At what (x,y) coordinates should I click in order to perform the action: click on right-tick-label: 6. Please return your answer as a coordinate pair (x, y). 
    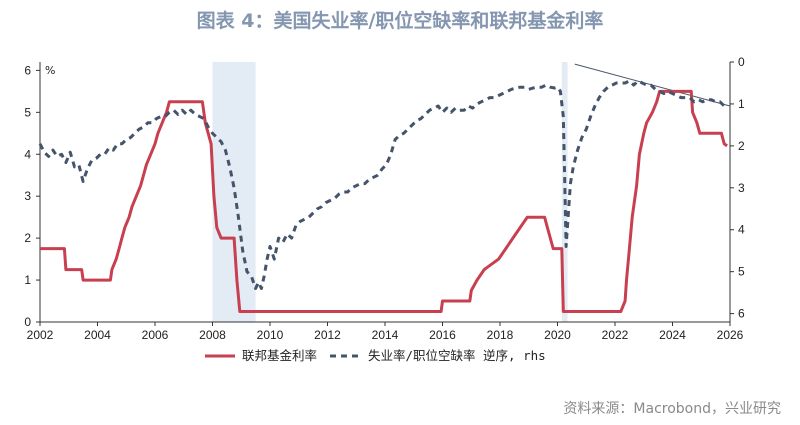
    Looking at the image, I should click on (741, 314).